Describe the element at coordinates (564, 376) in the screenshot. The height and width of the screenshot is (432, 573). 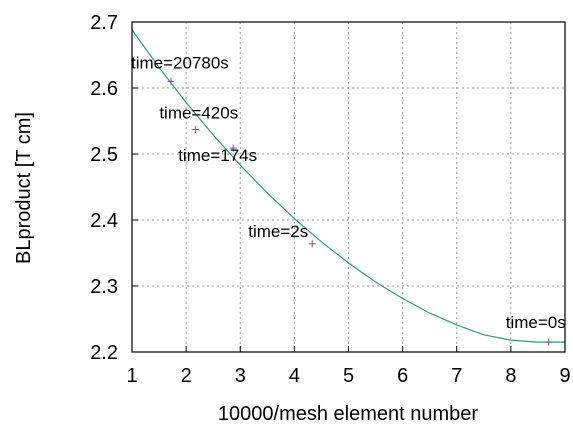
I see `x-tick-label: 9` at that location.